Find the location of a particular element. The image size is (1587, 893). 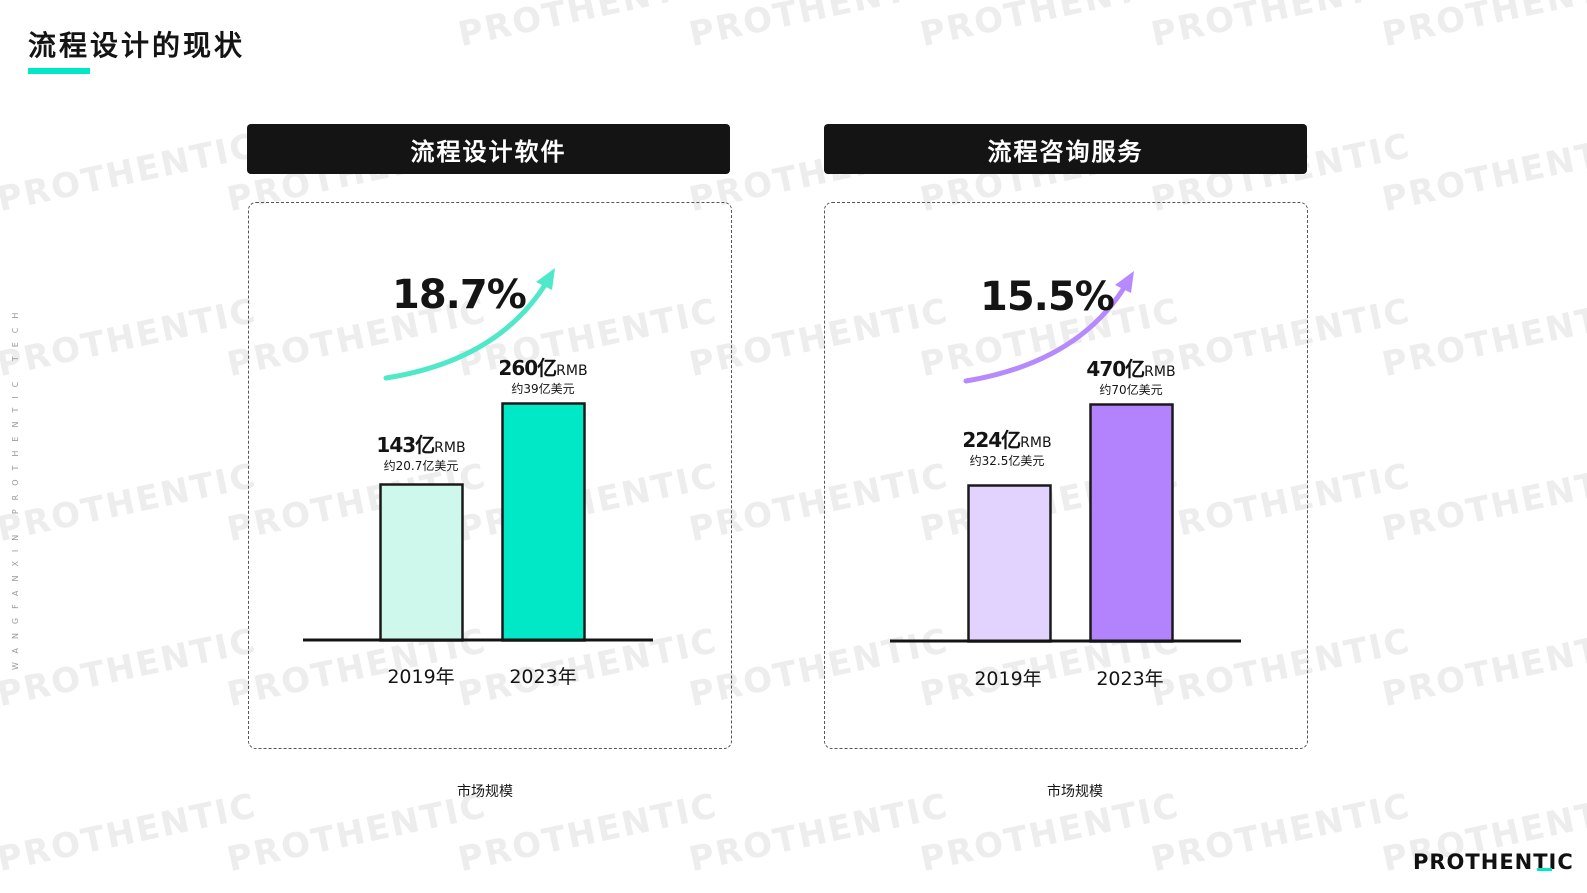

panel-header-software: 流程设计软件 is located at coordinates (488, 149).